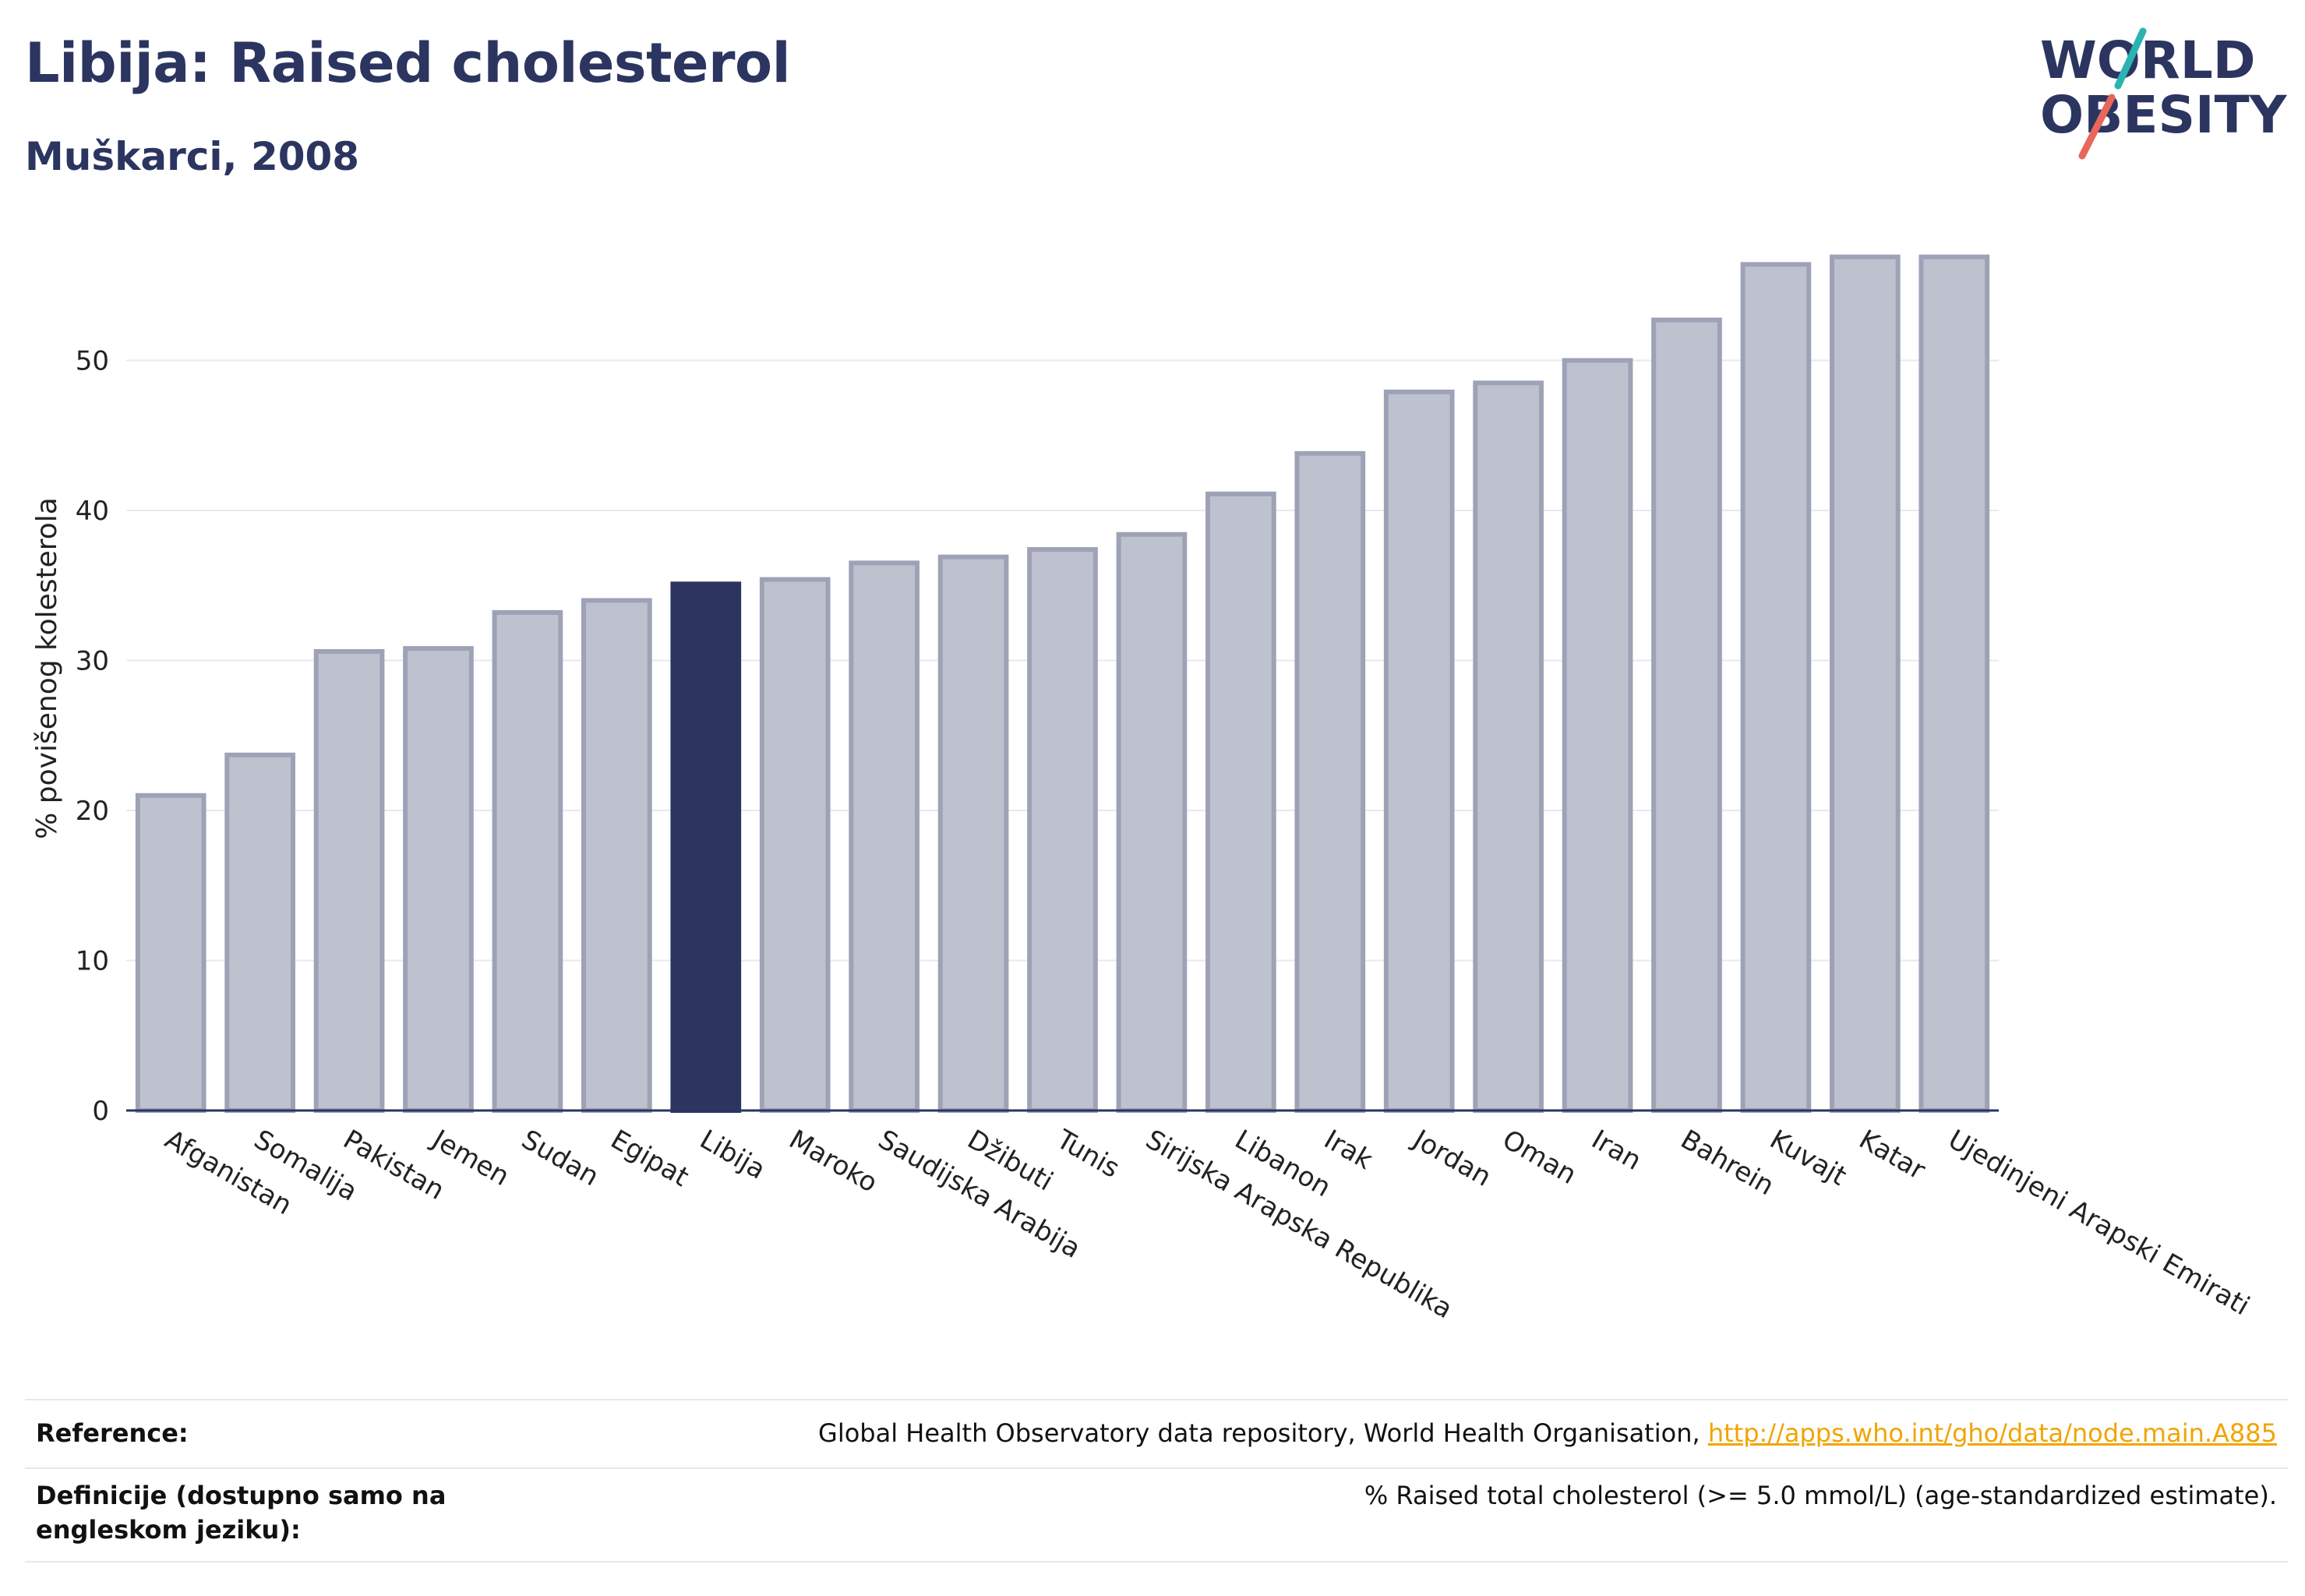  I want to click on x-tick-label: Sirijska Arapska Republika, so click(1298, 1224).